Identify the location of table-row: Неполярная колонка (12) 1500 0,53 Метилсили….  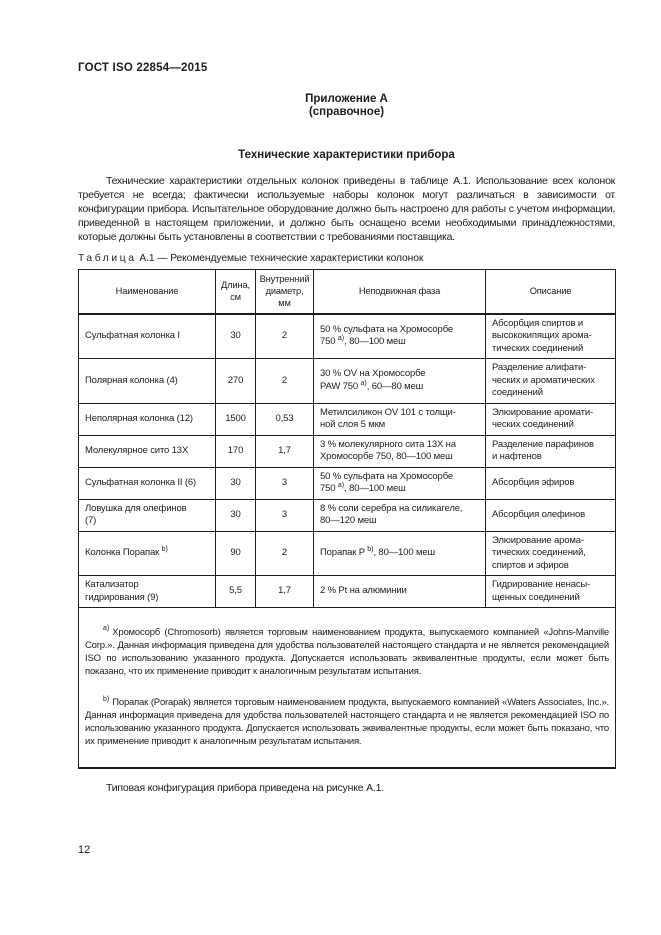
(347, 419).